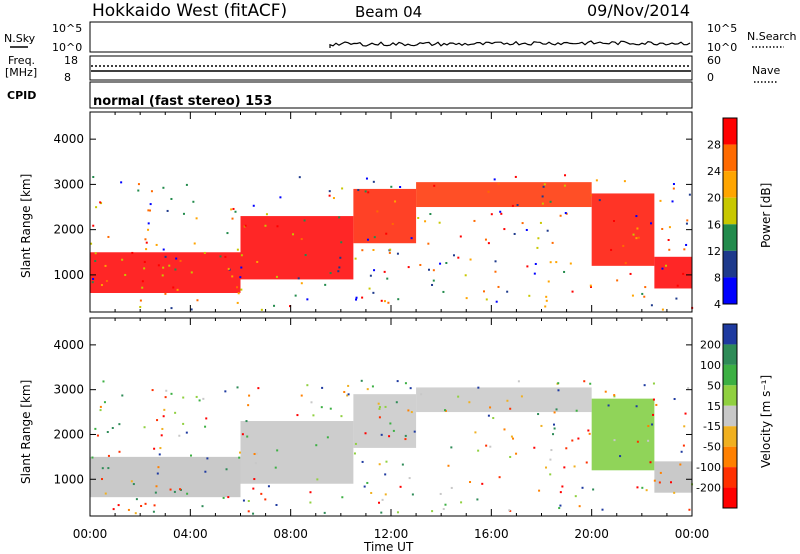  I want to click on velocity-colorbar-tick: 200, so click(710, 344).